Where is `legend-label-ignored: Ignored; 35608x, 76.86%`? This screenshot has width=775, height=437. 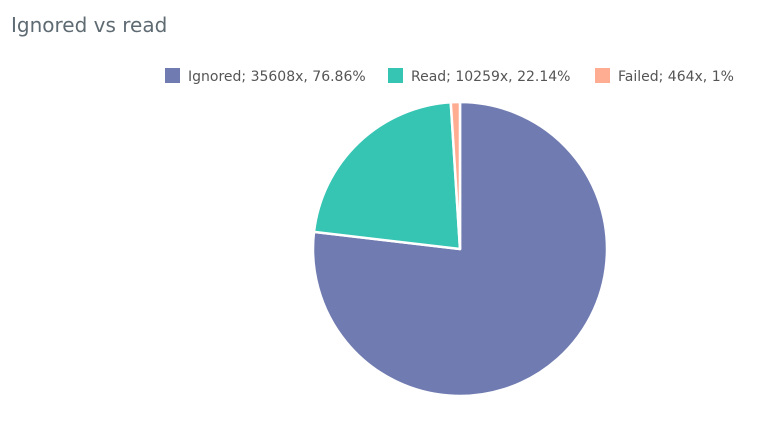
legend-label-ignored: Ignored; 35608x, 76.86% is located at coordinates (277, 77).